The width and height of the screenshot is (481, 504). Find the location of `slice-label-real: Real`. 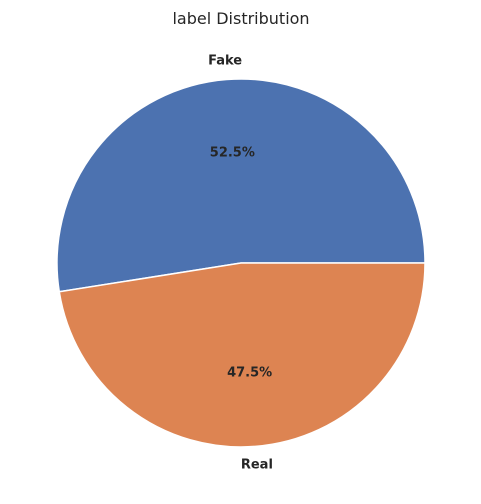

slice-label-real: Real is located at coordinates (257, 464).